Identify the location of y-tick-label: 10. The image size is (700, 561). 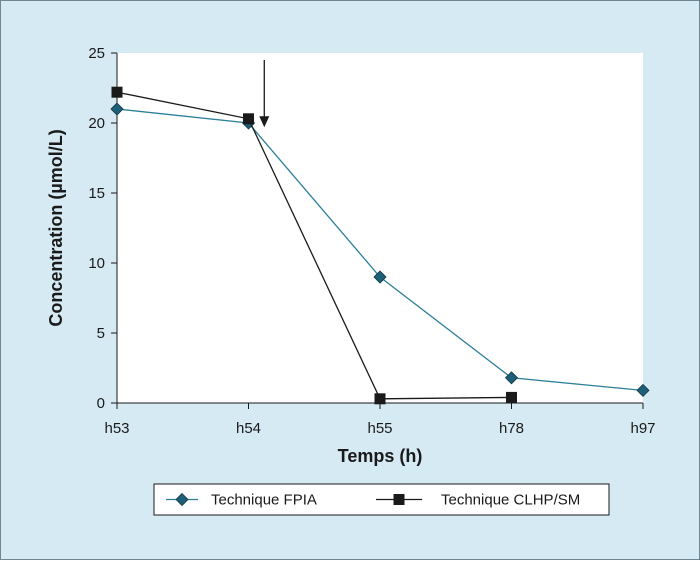
(96, 263).